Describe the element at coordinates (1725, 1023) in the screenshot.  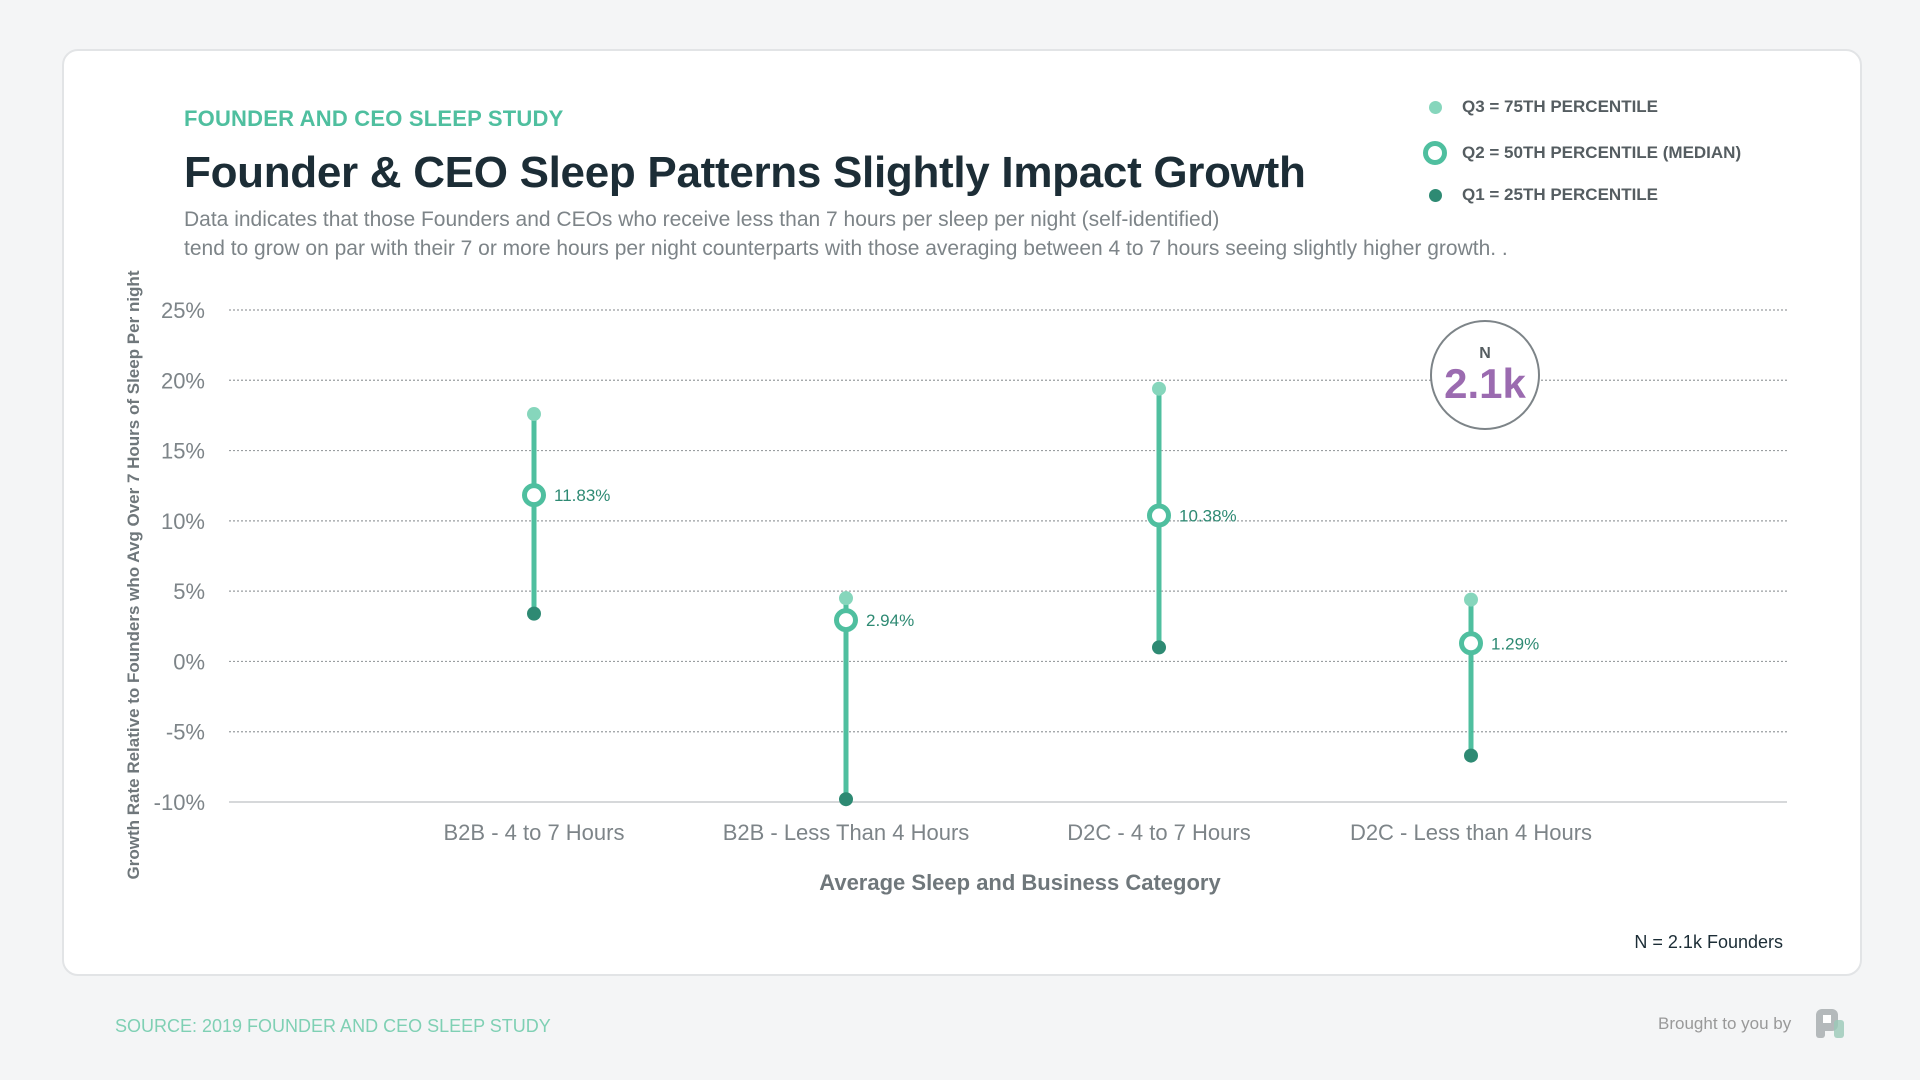
I see `brought-to-you-by: Brought to you by` at that location.